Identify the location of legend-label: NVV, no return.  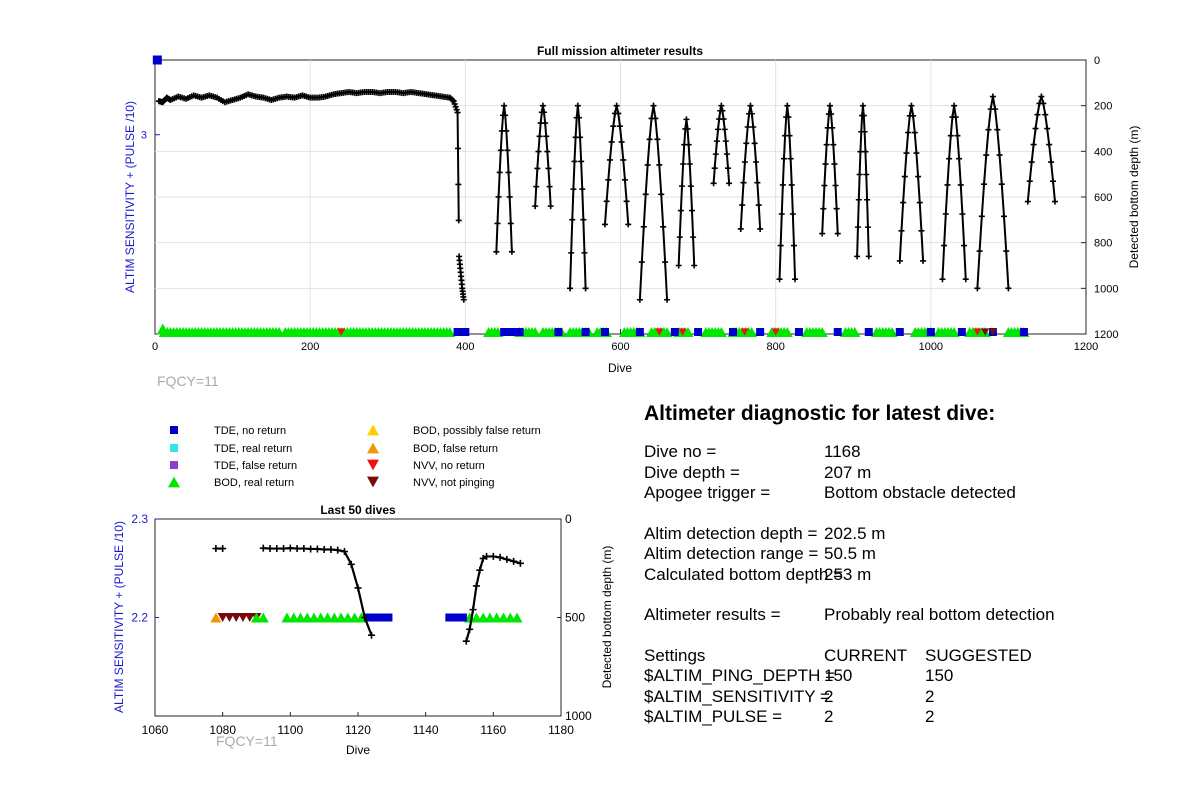
(449, 466).